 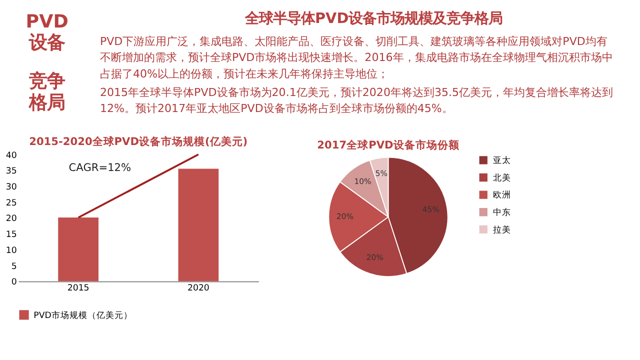 I want to click on text: 竞争格局, so click(x=47, y=92).